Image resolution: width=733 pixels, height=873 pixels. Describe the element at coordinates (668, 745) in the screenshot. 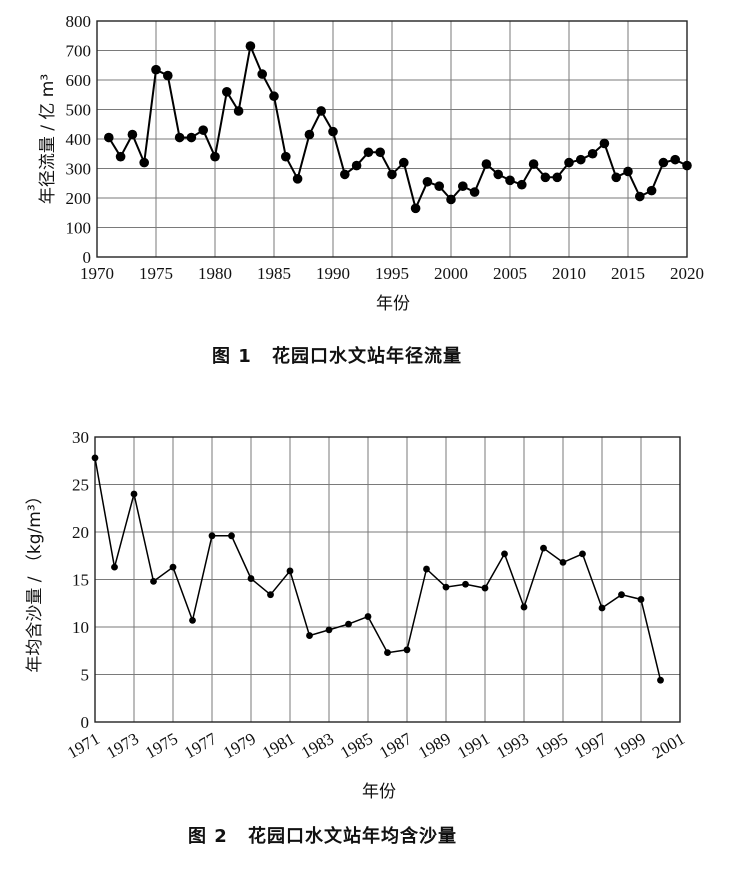

I see `x-tick-label: 2001` at that location.